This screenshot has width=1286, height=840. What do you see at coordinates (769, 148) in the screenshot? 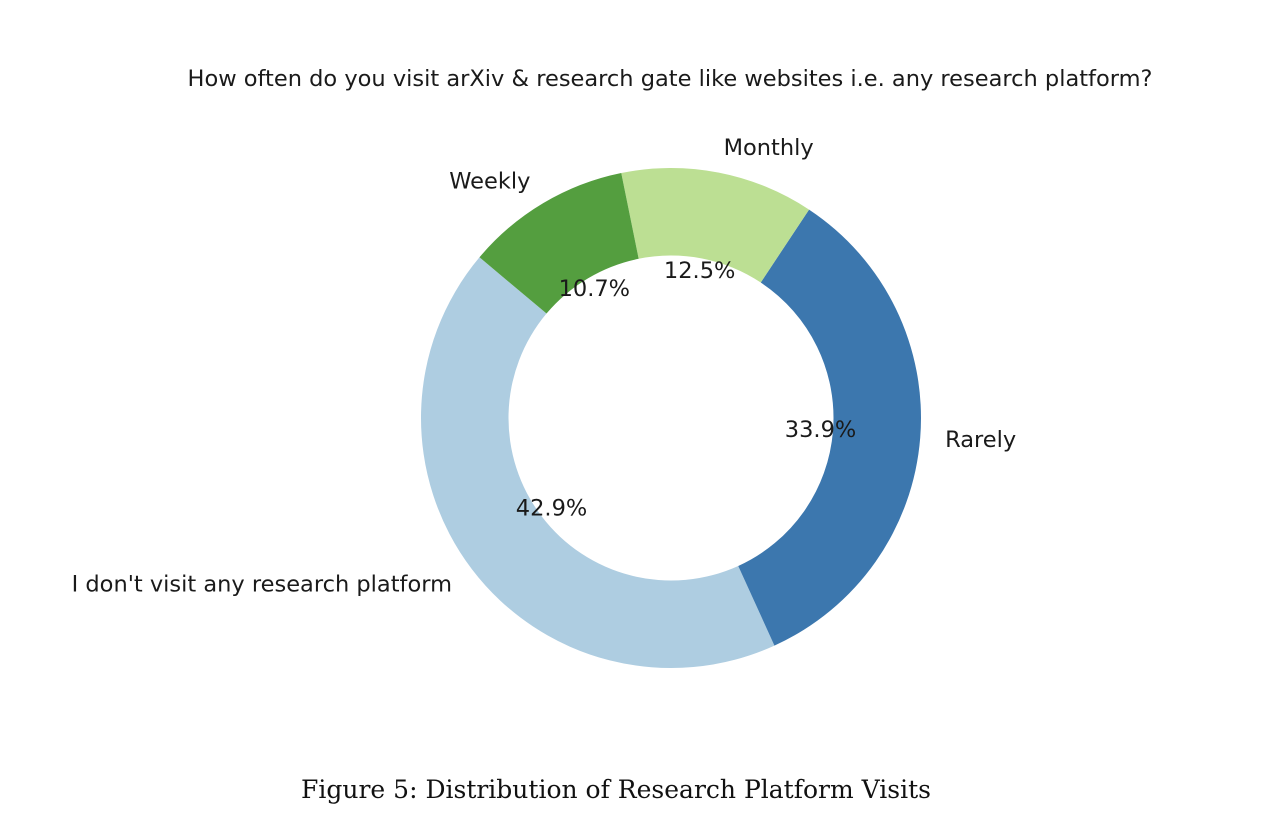
I see `slice-category-label: Monthly` at bounding box center [769, 148].